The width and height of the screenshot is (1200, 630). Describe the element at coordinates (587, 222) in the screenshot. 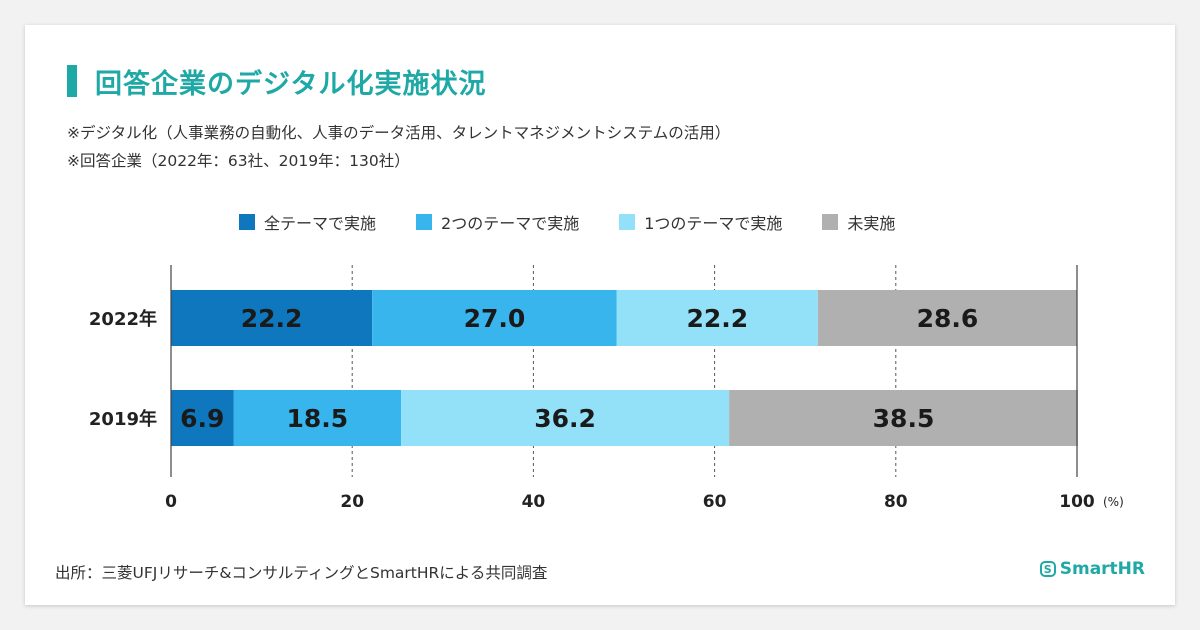

I see `legend: 全テーマで実施 2つのテーマで実施 1つのテーマで実施 未実施` at that location.